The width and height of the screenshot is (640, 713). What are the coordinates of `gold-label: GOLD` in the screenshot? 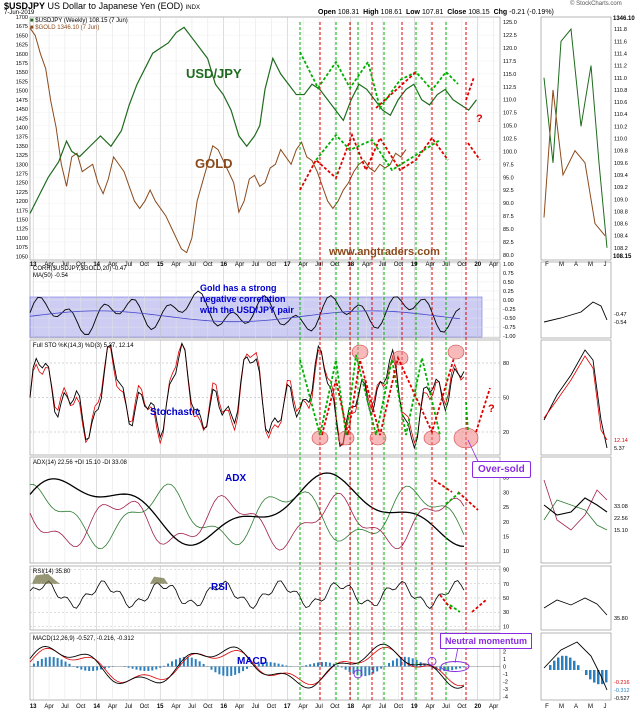 It's located at (214, 163).